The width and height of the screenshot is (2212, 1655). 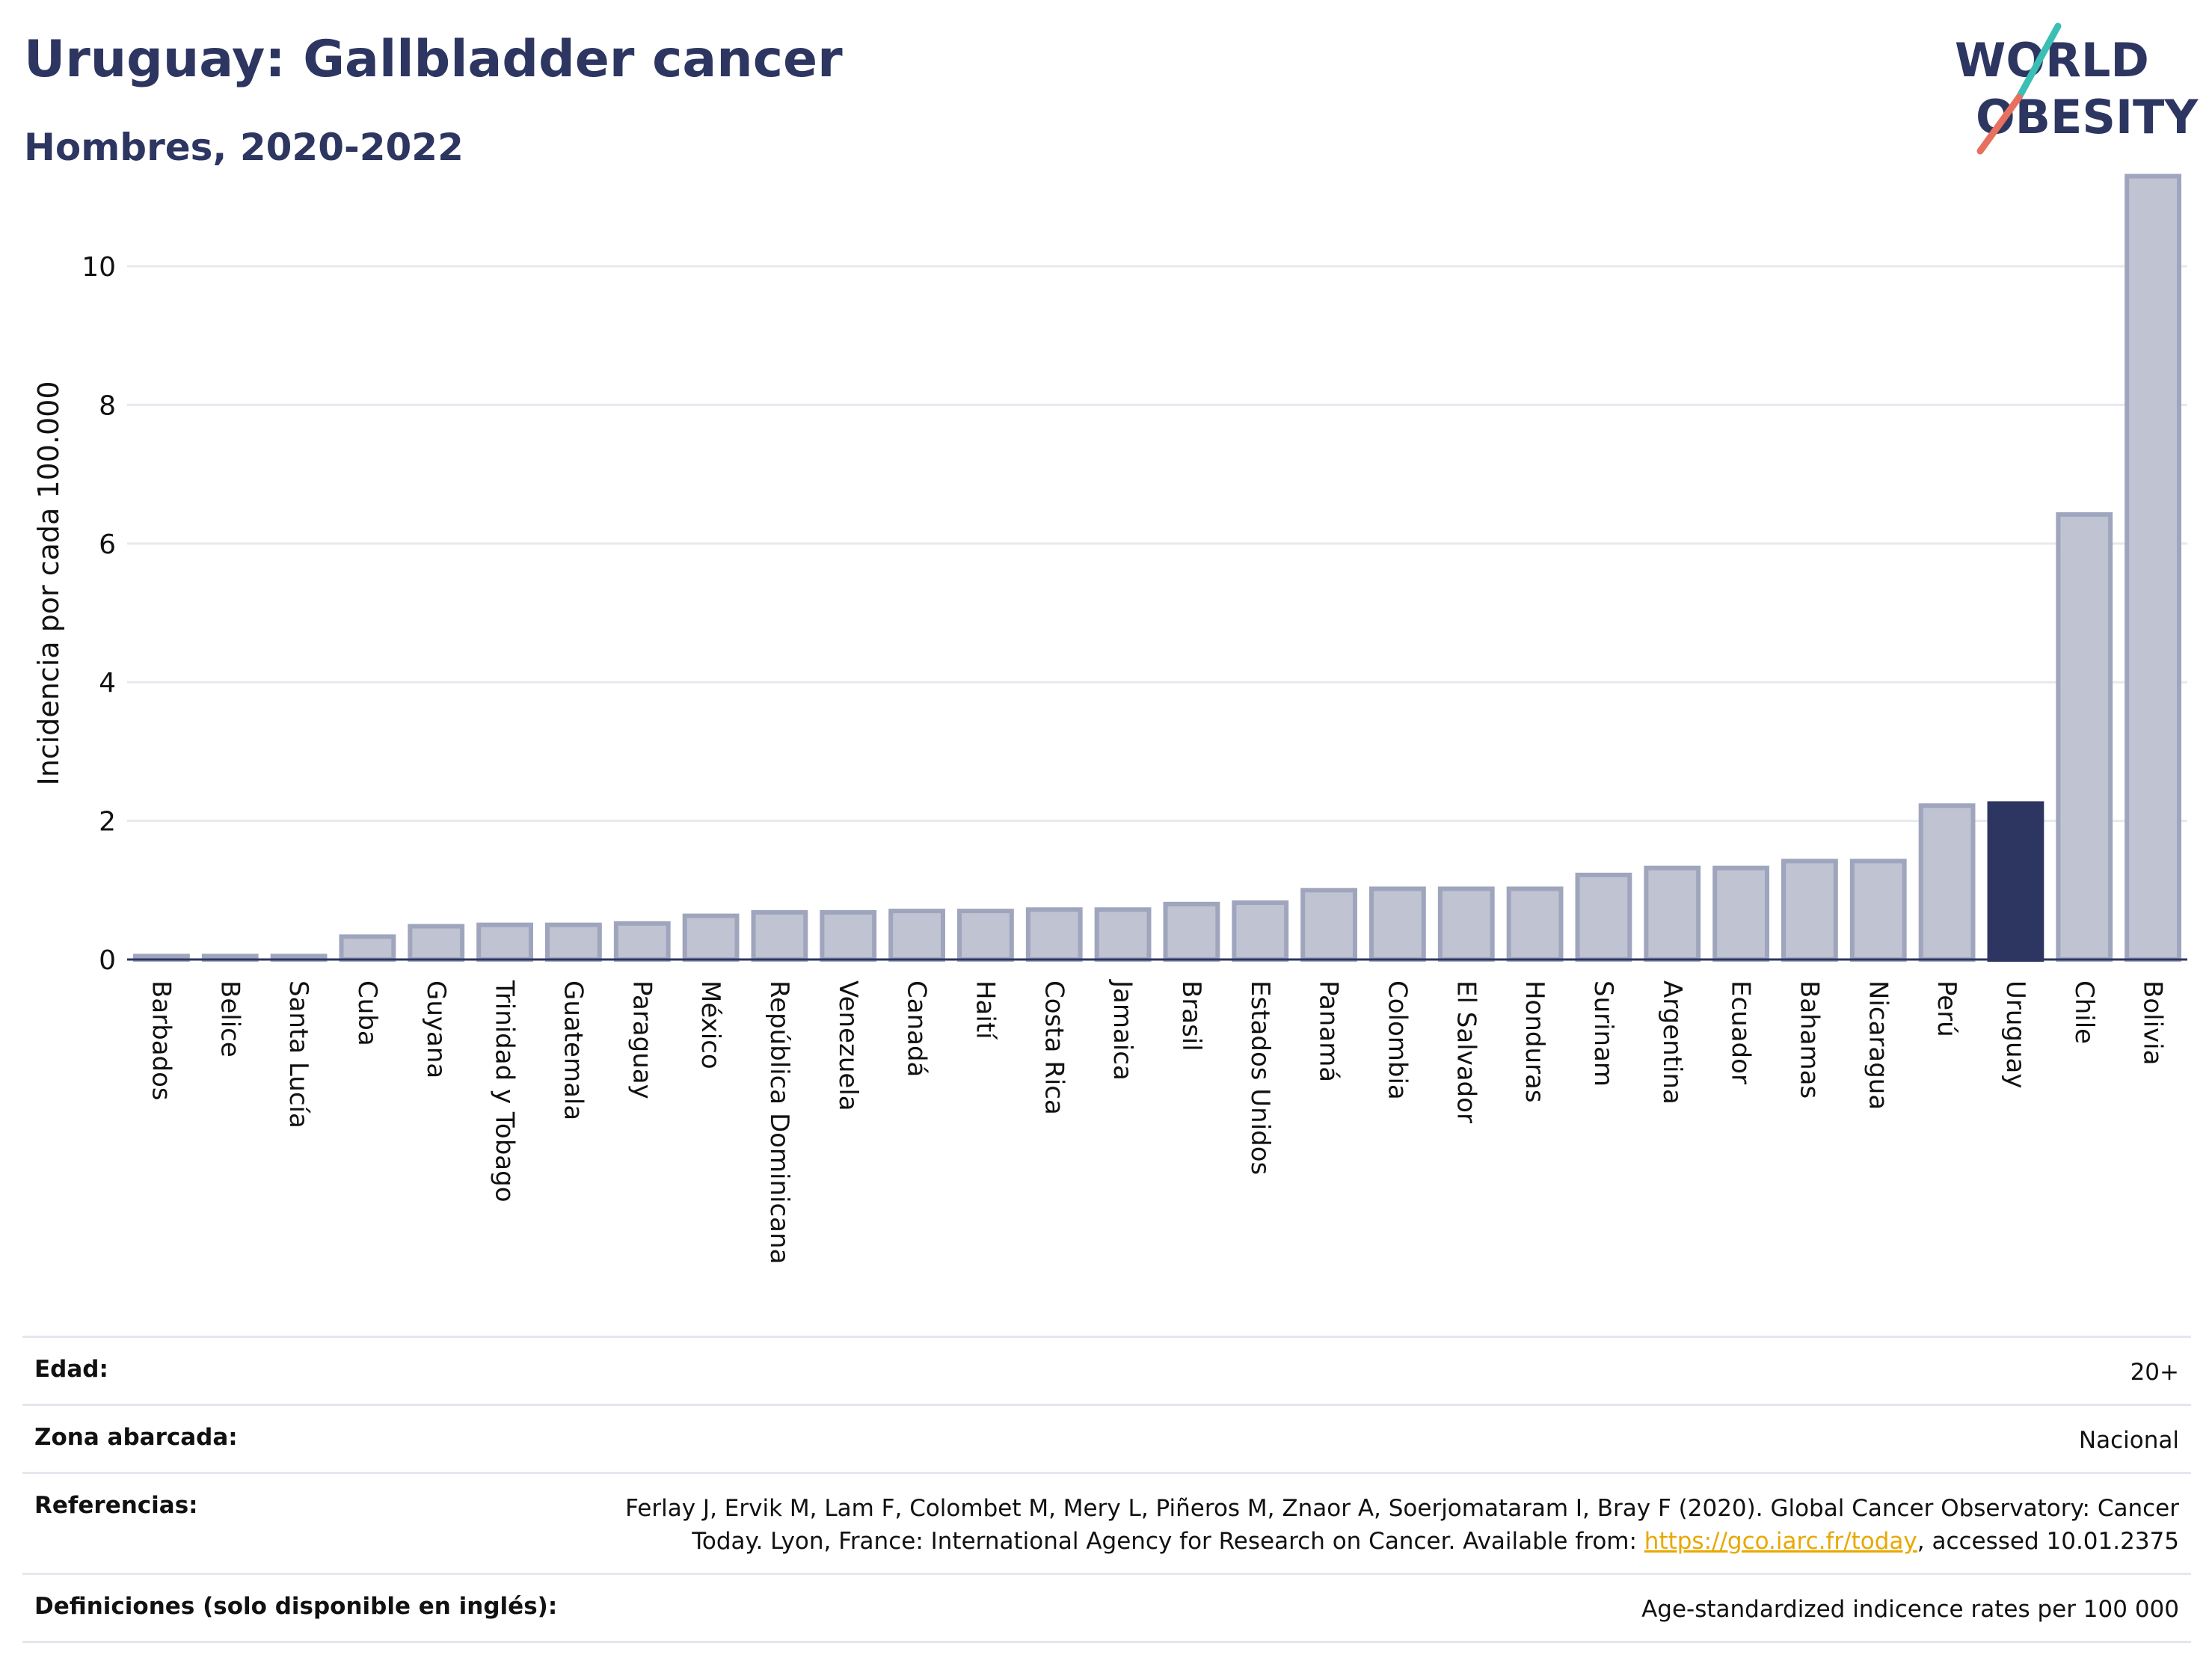 What do you see at coordinates (2084, 1012) in the screenshot?
I see `x-tick-label: Chile` at bounding box center [2084, 1012].